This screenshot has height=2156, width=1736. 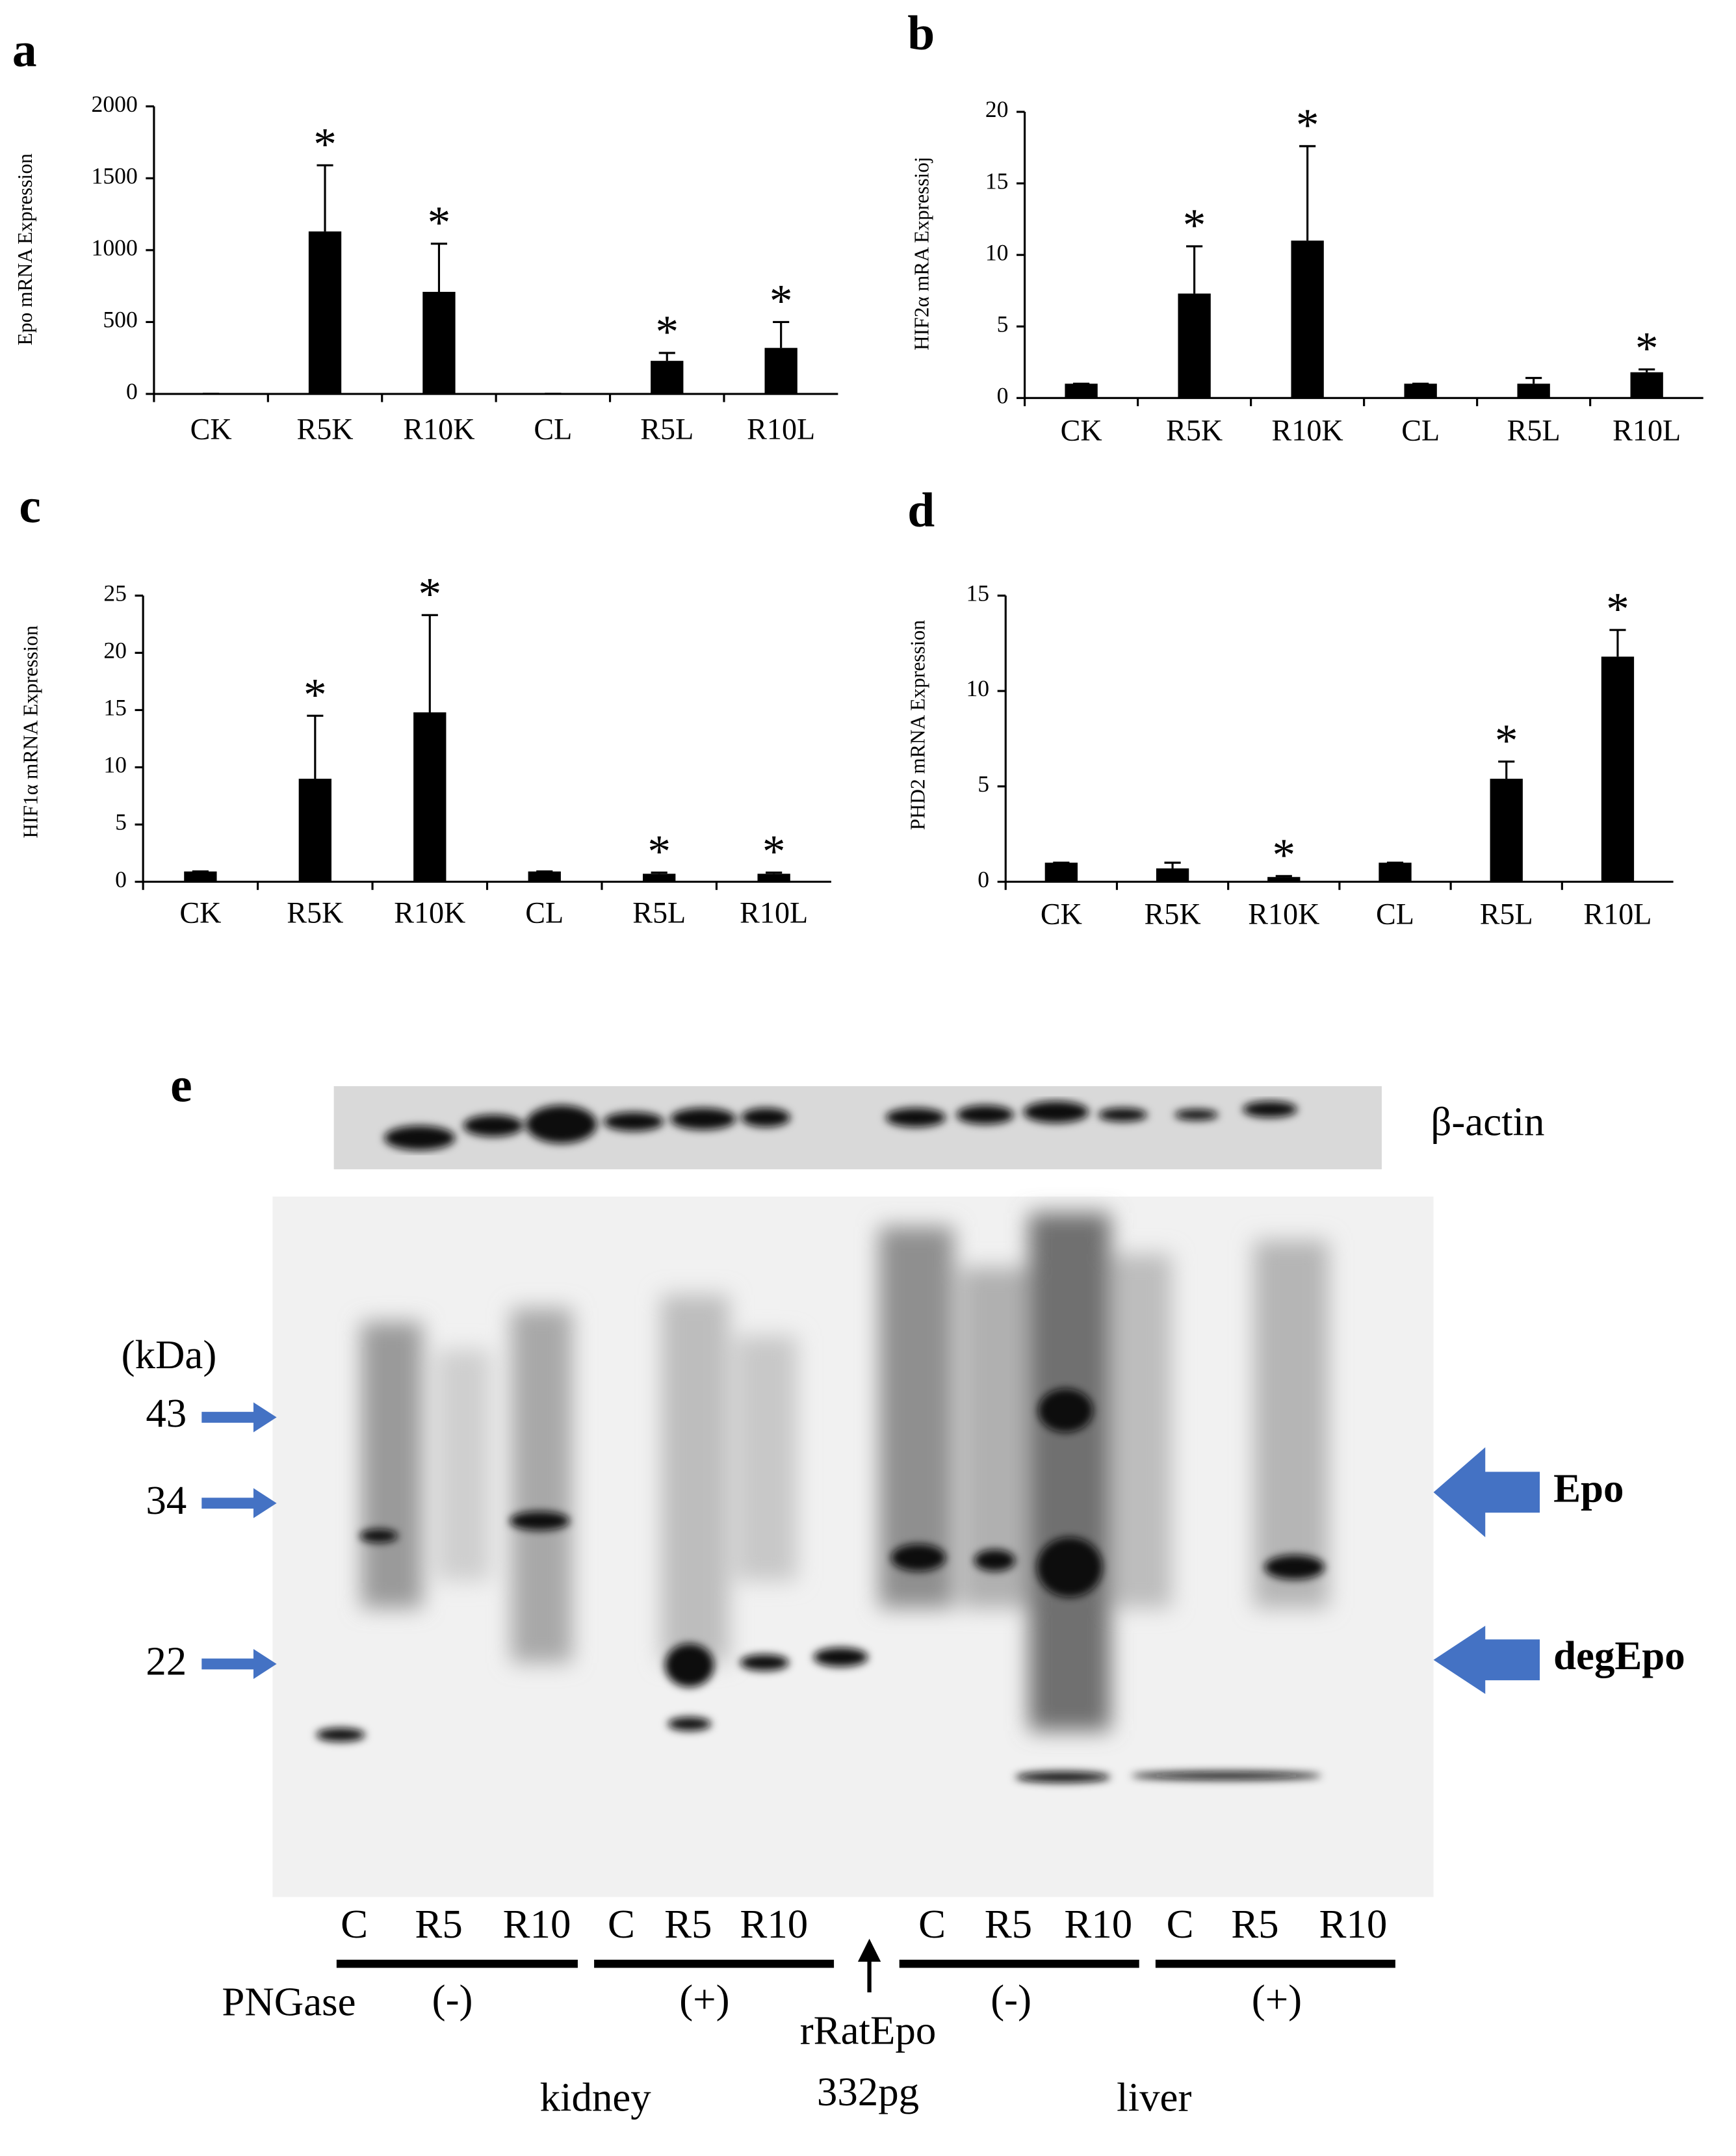 I want to click on lane-label: R10, so click(x=774, y=1924).